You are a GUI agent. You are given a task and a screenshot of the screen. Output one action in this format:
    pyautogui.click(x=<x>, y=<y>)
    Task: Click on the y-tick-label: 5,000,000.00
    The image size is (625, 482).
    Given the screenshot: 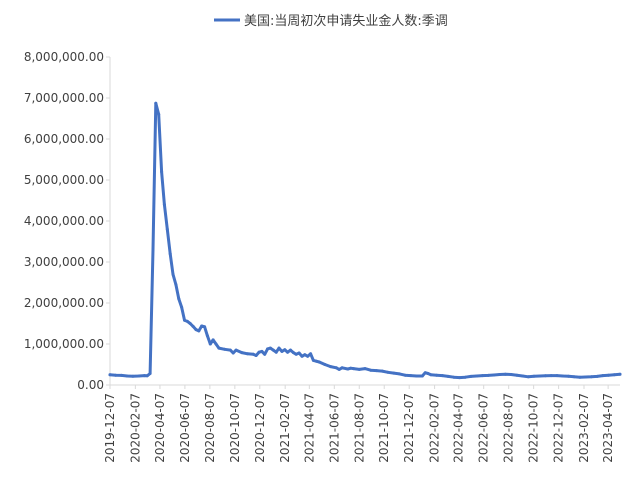 What is the action you would take?
    pyautogui.click(x=64, y=180)
    